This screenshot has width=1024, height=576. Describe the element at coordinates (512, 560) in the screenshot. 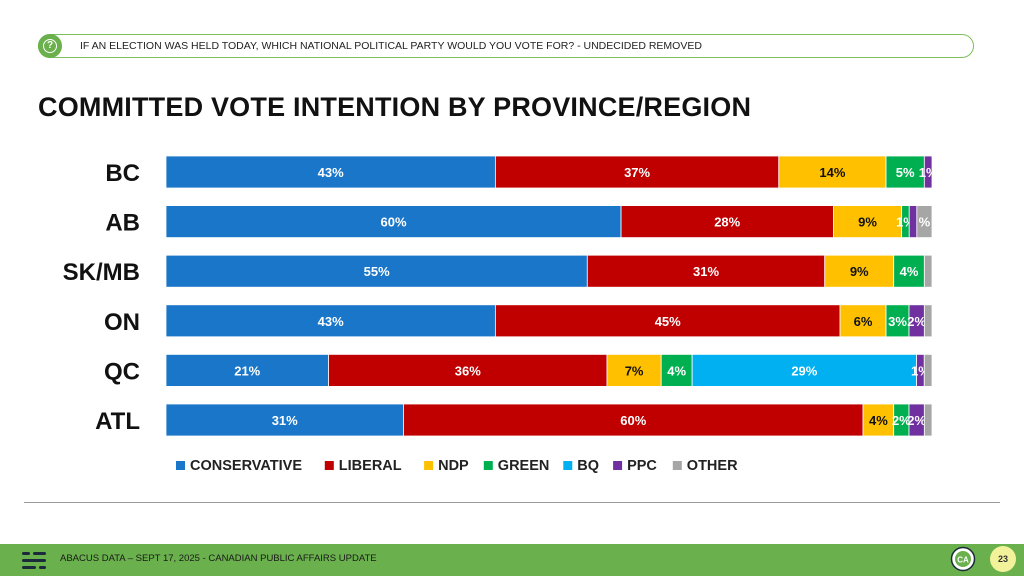

I see `footer-bar` at that location.